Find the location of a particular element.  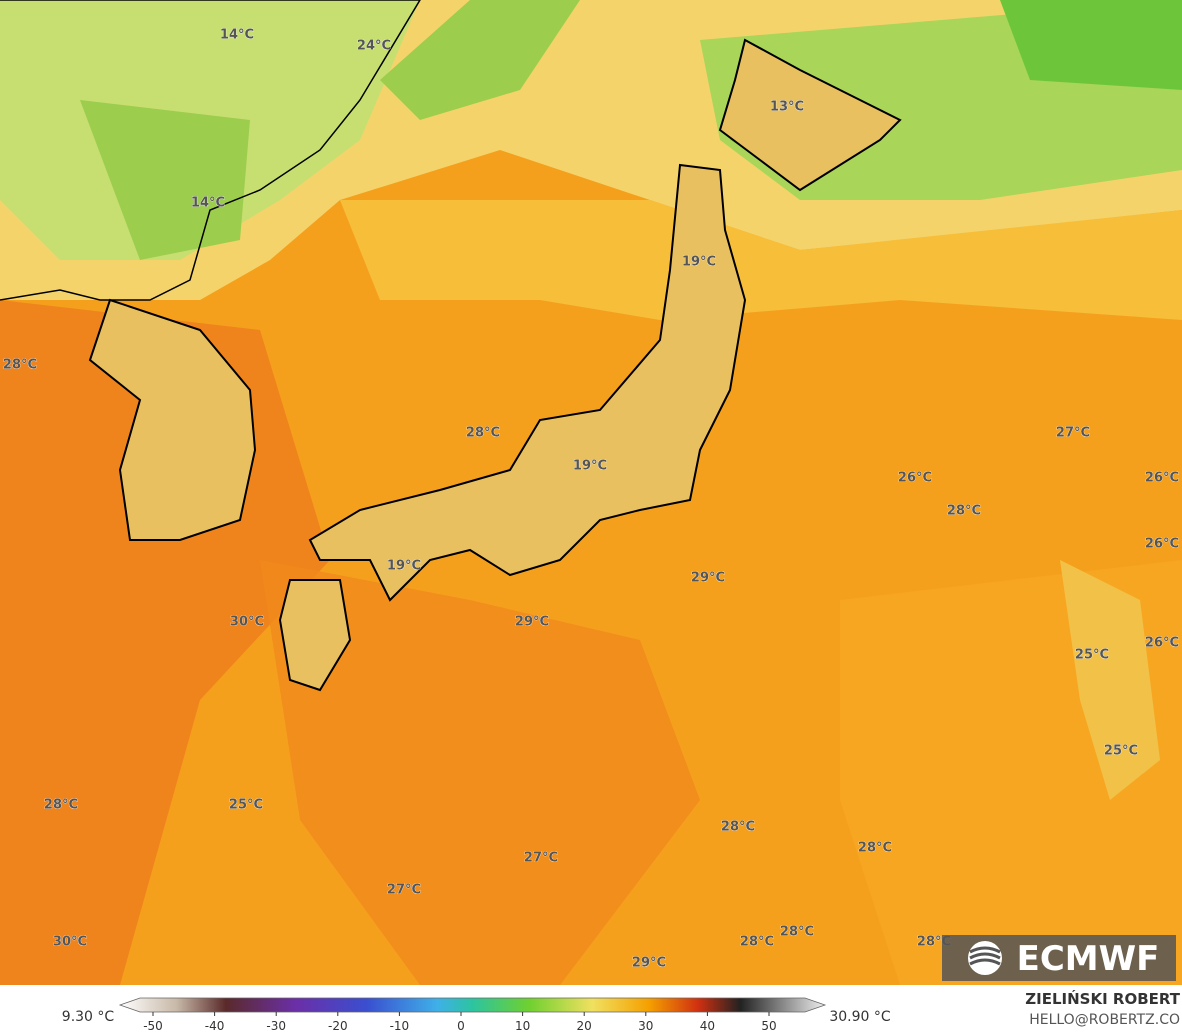

temperature-label: 13°C is located at coordinates (787, 107).